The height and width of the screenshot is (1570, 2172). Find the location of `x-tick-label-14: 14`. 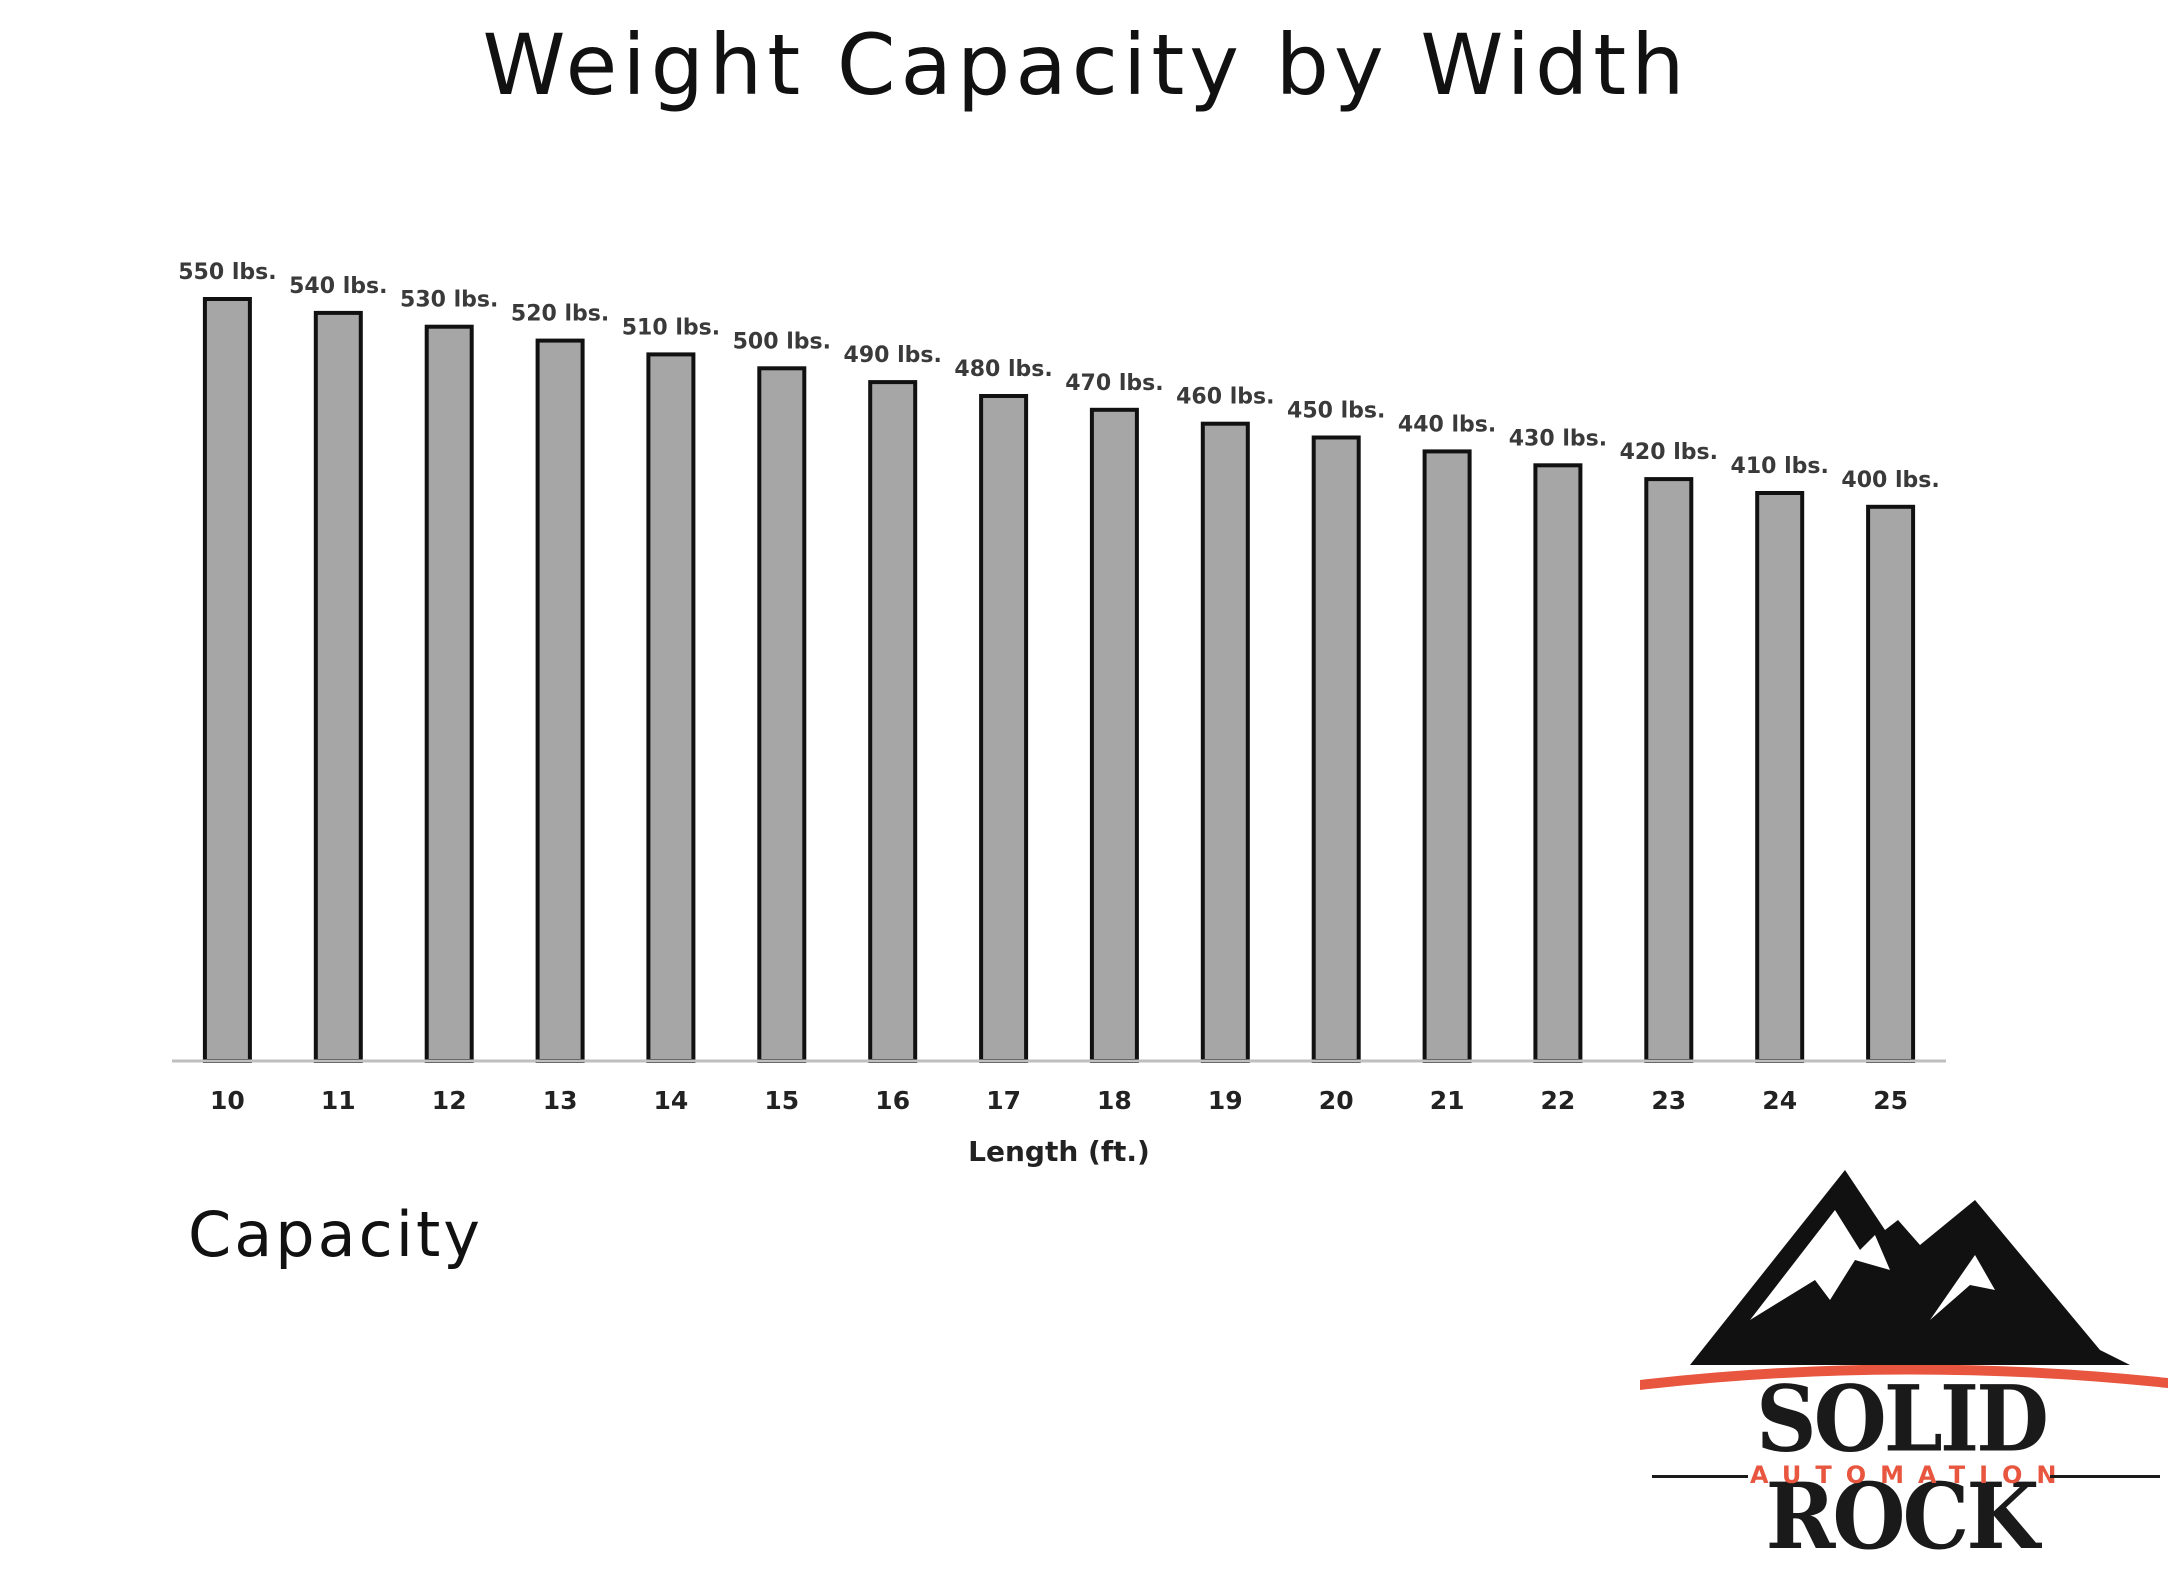

x-tick-label-14: 14 is located at coordinates (671, 1100).